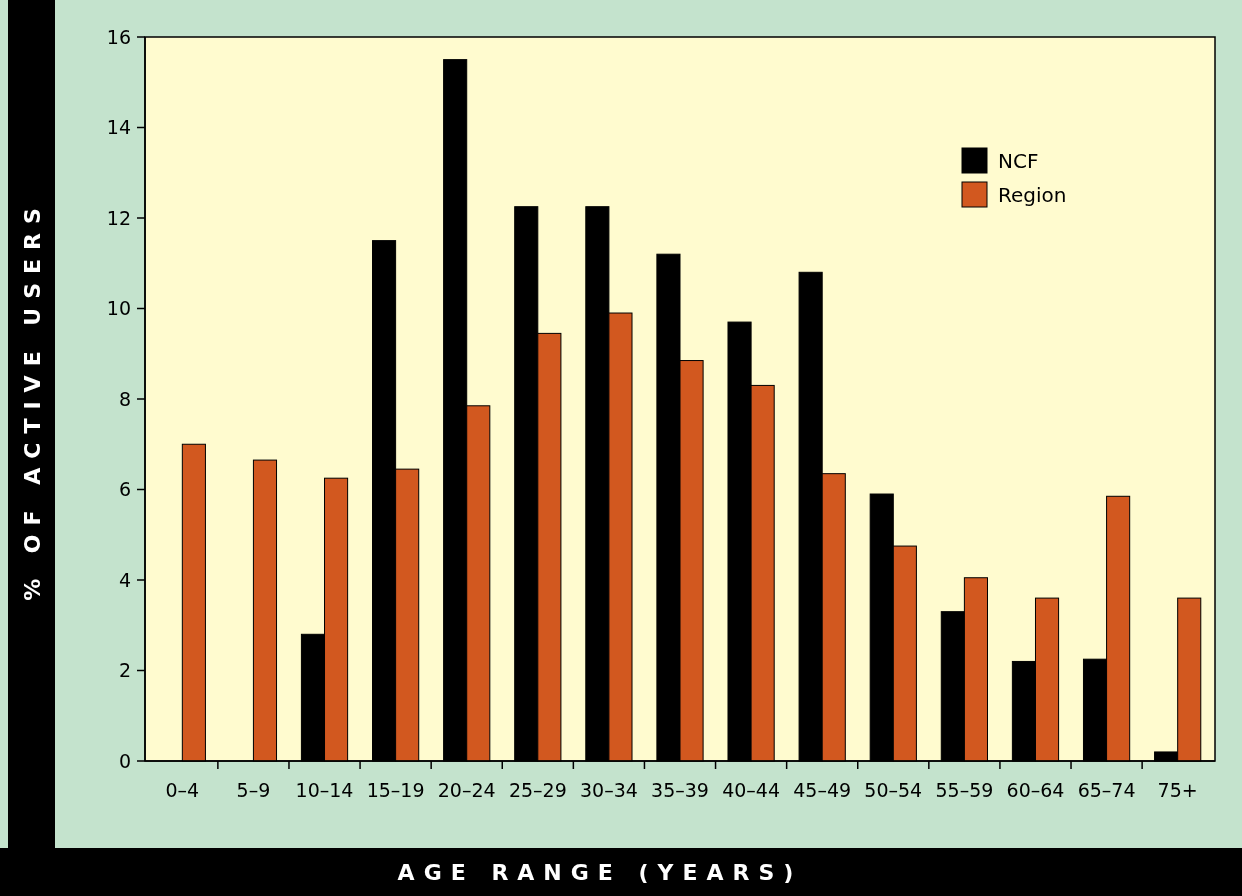 This screenshot has width=1242, height=896. Describe the element at coordinates (537, 790) in the screenshot. I see `x-tick-label: 25–29` at that location.